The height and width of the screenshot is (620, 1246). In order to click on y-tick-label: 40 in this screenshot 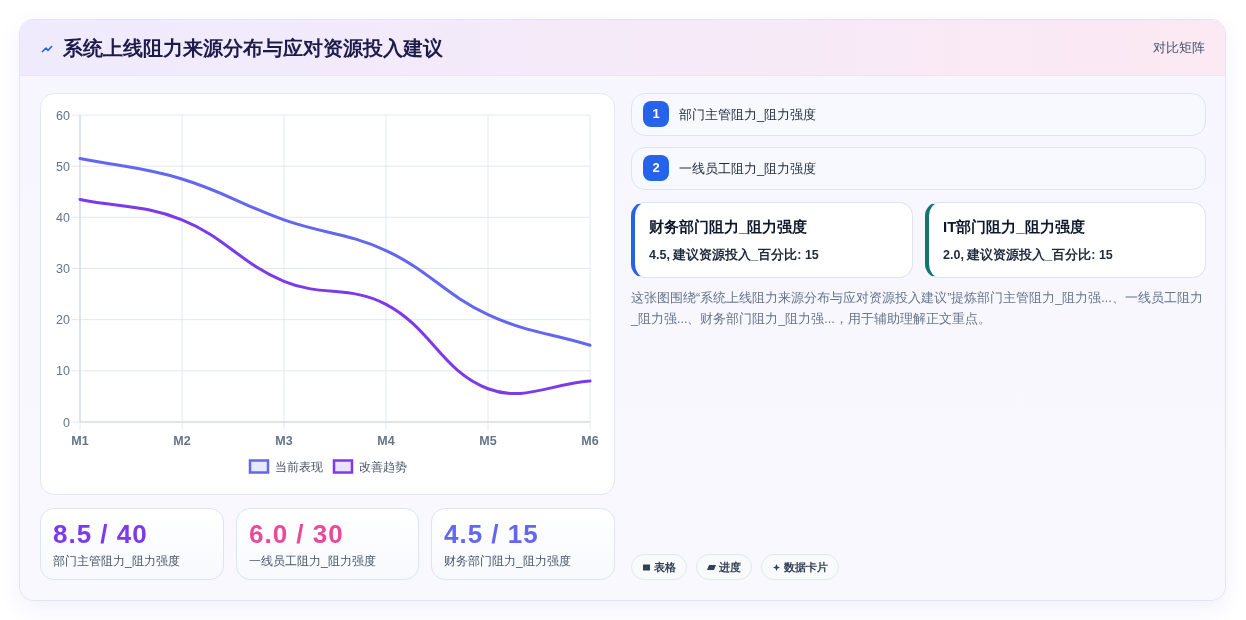, I will do `click(63, 217)`.